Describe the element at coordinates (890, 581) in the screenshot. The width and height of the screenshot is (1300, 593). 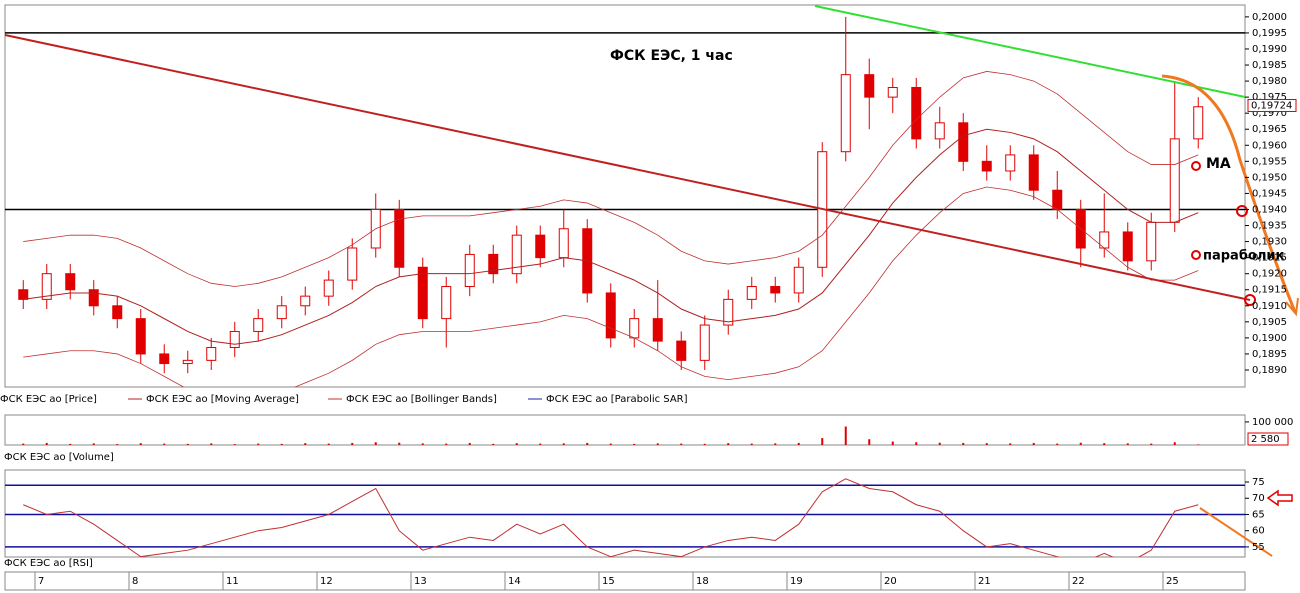
I see `x-tick-label: 20` at that location.